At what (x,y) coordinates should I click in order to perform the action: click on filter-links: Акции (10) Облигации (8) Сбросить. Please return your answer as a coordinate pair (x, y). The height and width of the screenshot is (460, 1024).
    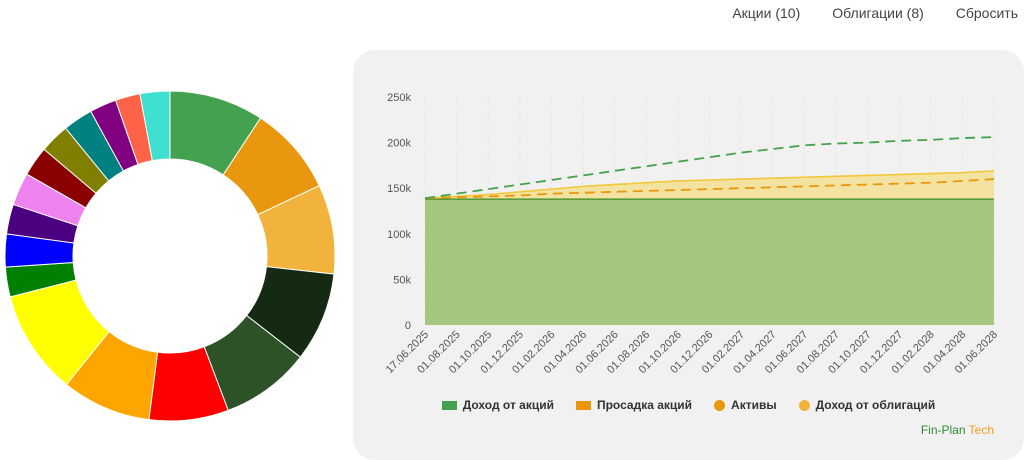
    Looking at the image, I should click on (875, 13).